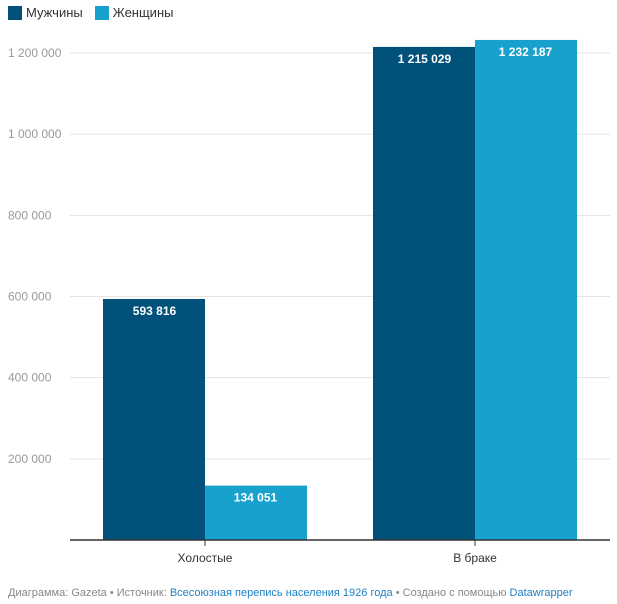 The width and height of the screenshot is (617, 604). What do you see at coordinates (281, 593) in the screenshot?
I see `source-link: Всесоюзная перепись населения 1926 года` at bounding box center [281, 593].